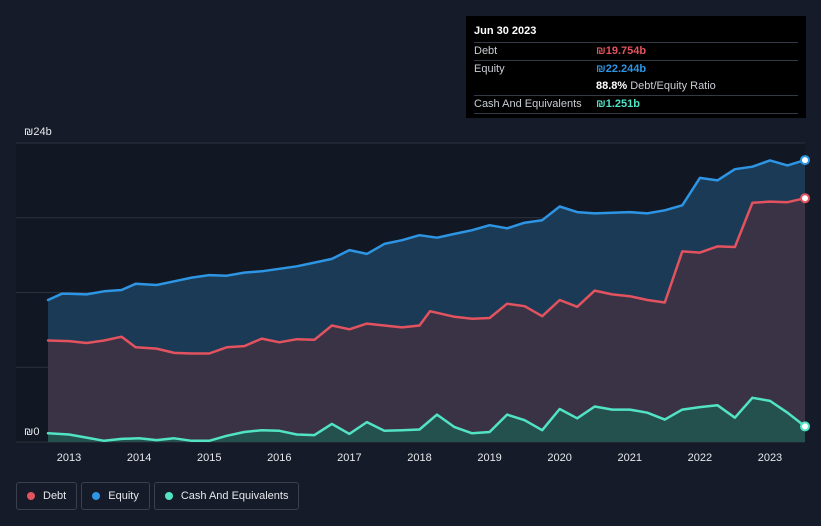 This screenshot has width=821, height=526. What do you see at coordinates (139, 458) in the screenshot?
I see `x-tick-label-2014: 2014` at bounding box center [139, 458].